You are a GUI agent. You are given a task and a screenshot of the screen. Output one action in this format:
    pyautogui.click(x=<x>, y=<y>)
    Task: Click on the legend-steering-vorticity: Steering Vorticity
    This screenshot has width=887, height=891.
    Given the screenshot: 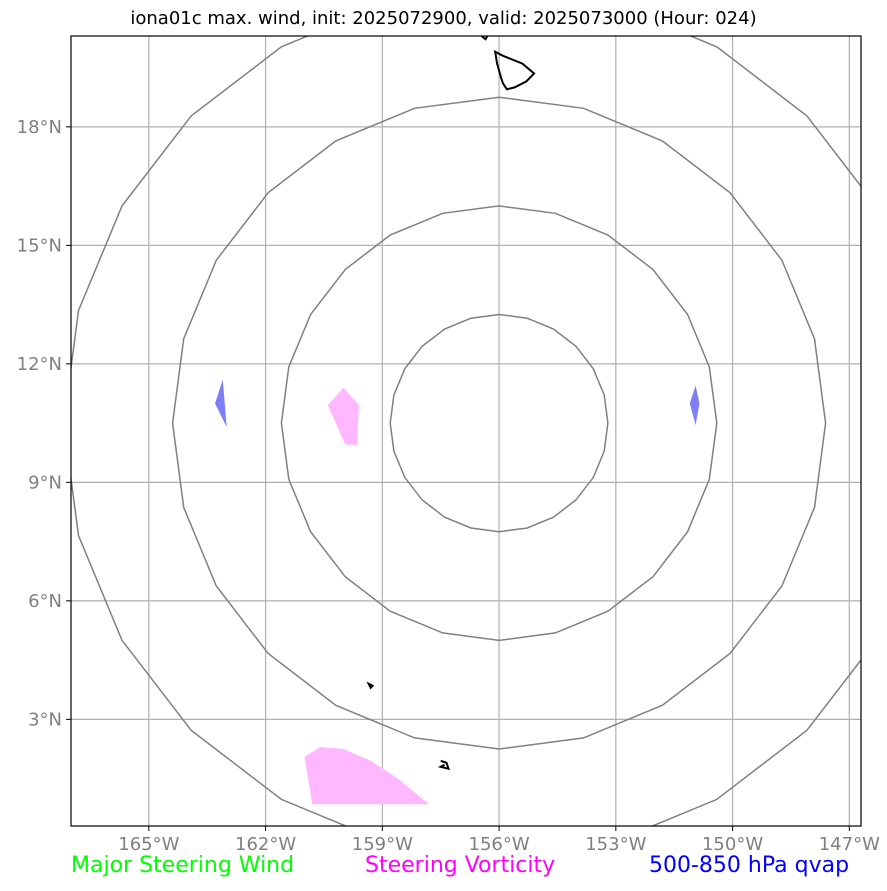 What is the action you would take?
    pyautogui.click(x=460, y=865)
    